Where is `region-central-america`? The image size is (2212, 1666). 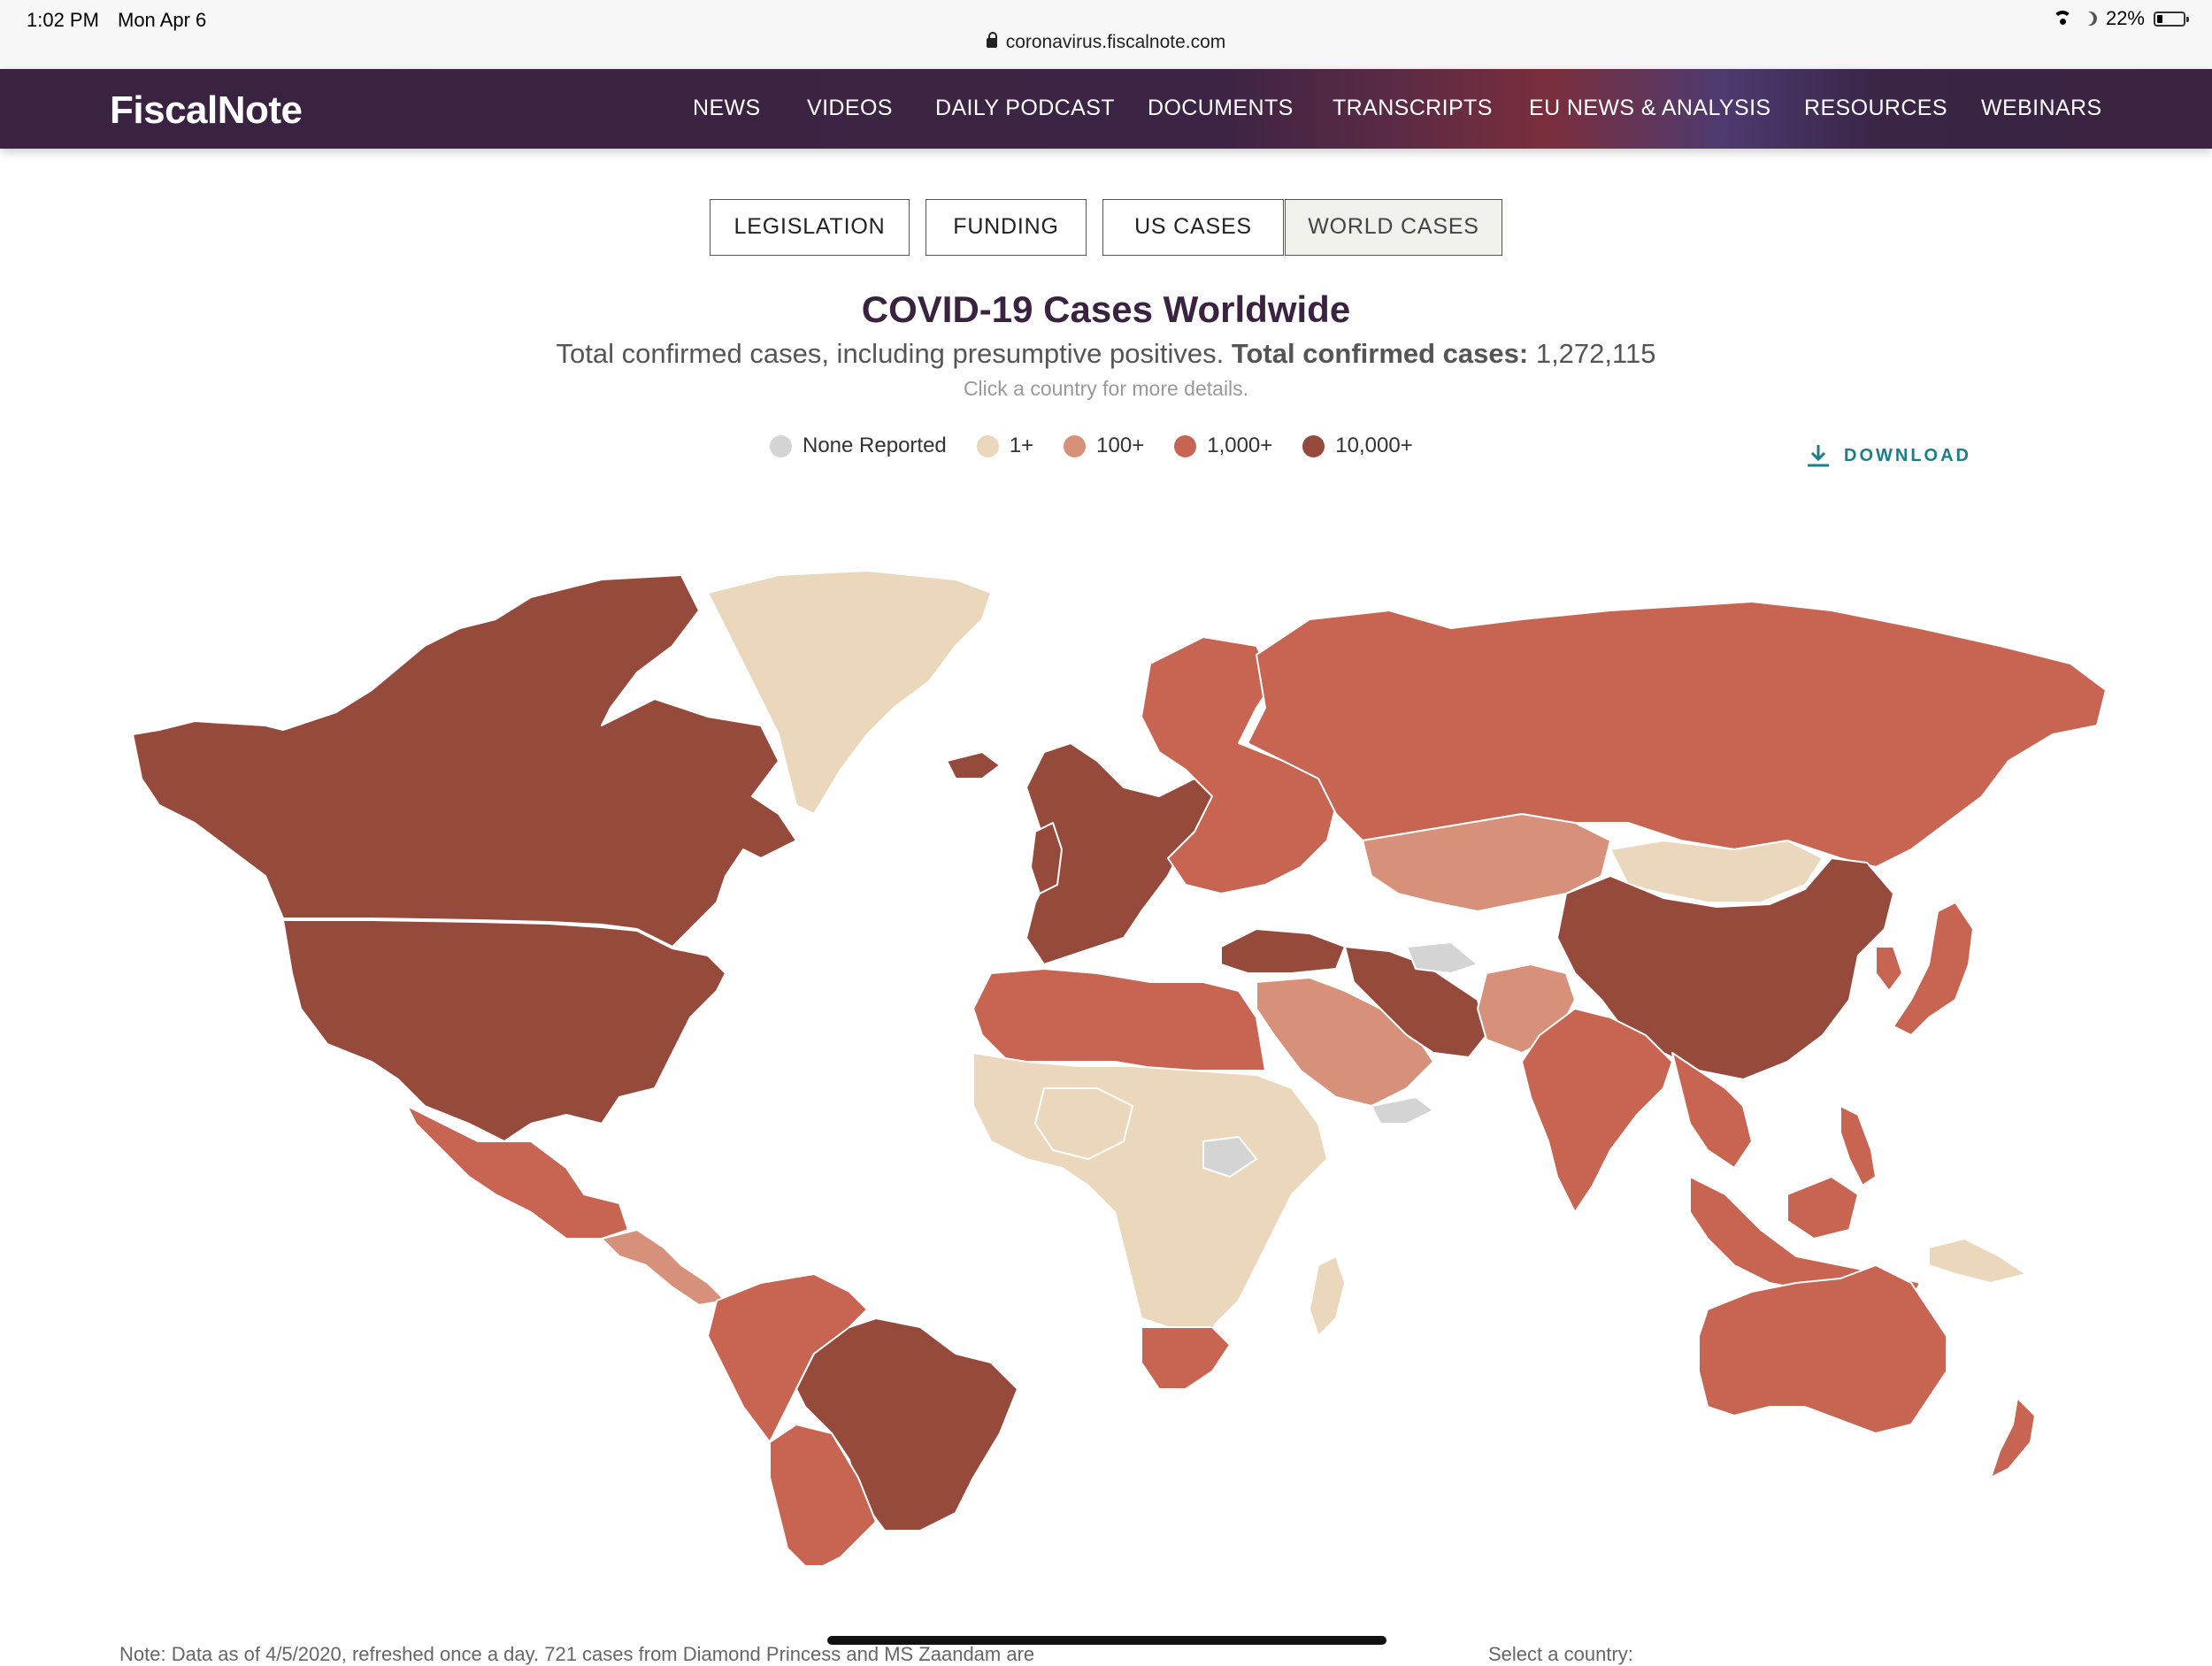
region-central-america is located at coordinates (664, 1267).